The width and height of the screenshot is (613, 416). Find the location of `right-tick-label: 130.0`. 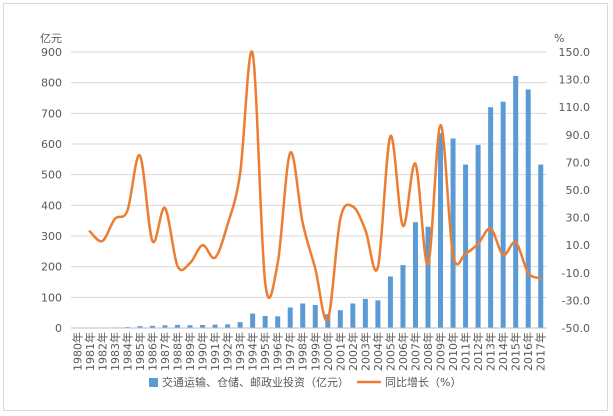

right-tick-label: 130.0 is located at coordinates (575, 80).